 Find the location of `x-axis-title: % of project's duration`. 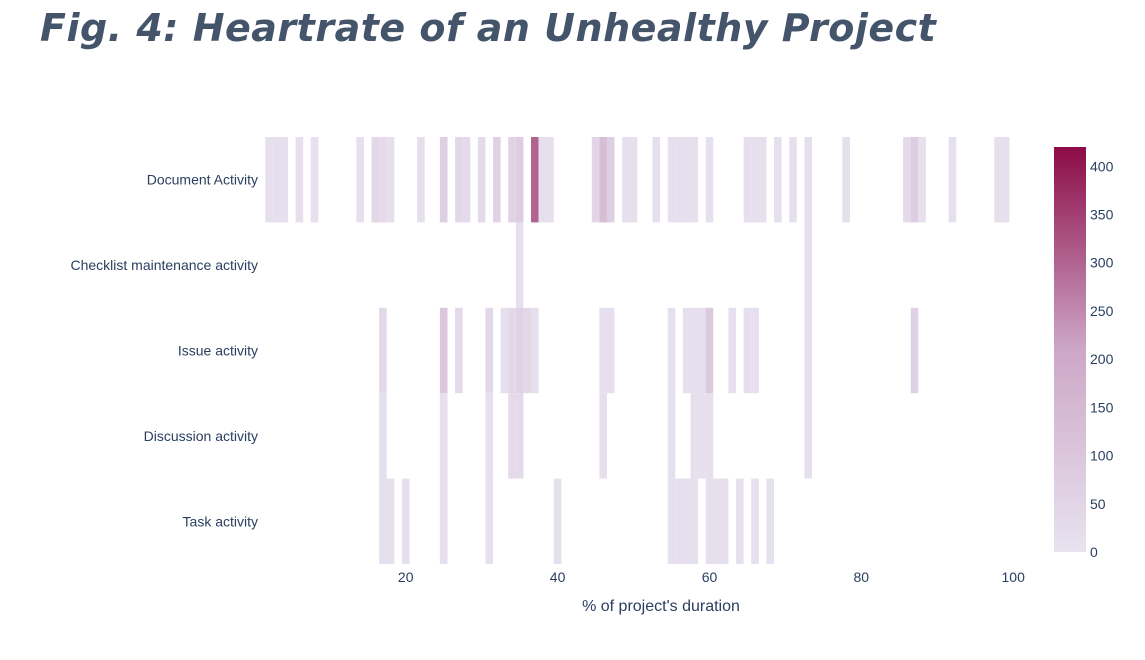

x-axis-title: % of project's duration is located at coordinates (661, 606).